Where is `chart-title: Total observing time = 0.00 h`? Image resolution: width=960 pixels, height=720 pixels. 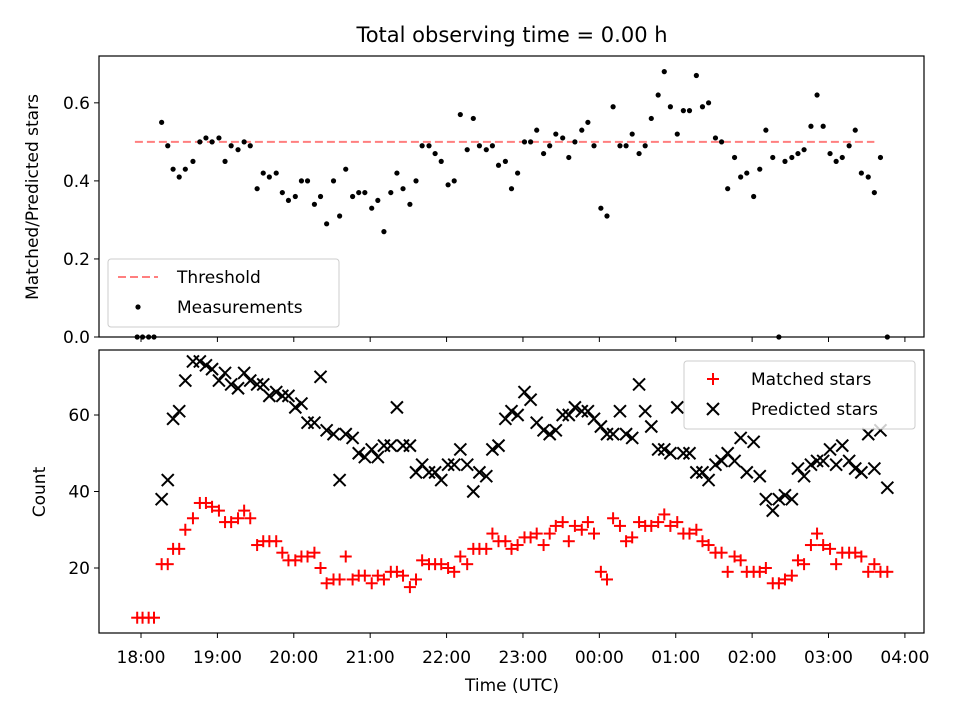
chart-title: Total observing time = 0.00 h is located at coordinates (511, 35).